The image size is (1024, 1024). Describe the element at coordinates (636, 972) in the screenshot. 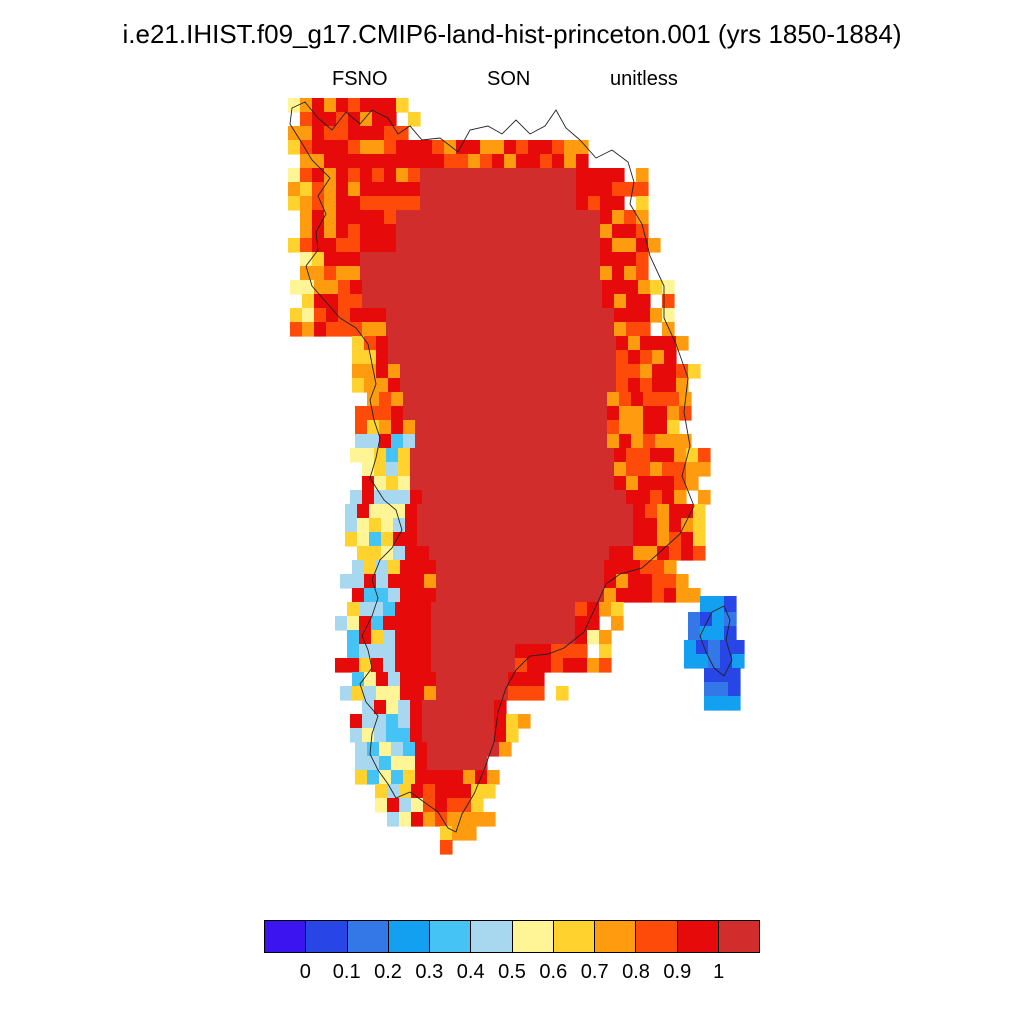

I see `colorbar-tick-label: 0.8` at that location.